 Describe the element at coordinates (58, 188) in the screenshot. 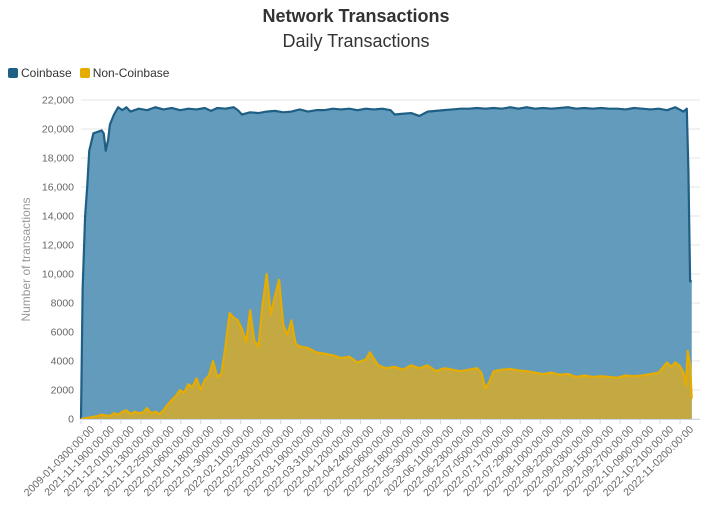

I see `y-tick-label: 16,000` at that location.